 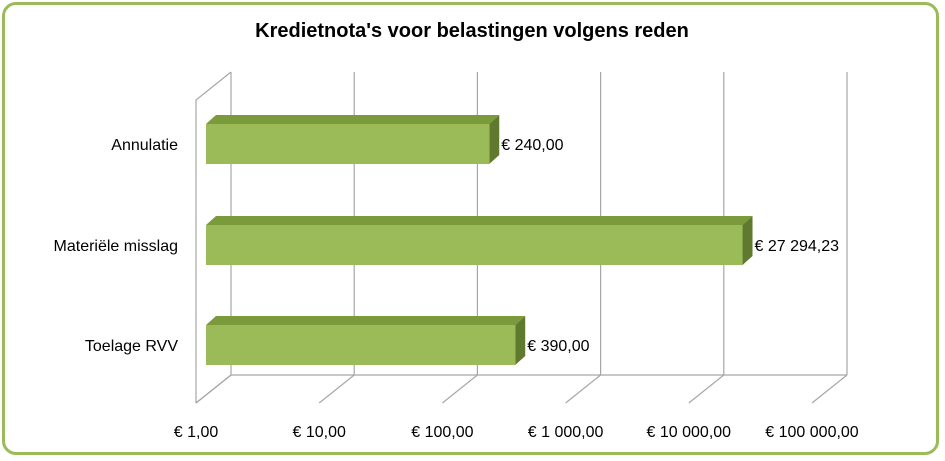 What do you see at coordinates (558, 346) in the screenshot?
I see `data-label: € 390,00` at bounding box center [558, 346].